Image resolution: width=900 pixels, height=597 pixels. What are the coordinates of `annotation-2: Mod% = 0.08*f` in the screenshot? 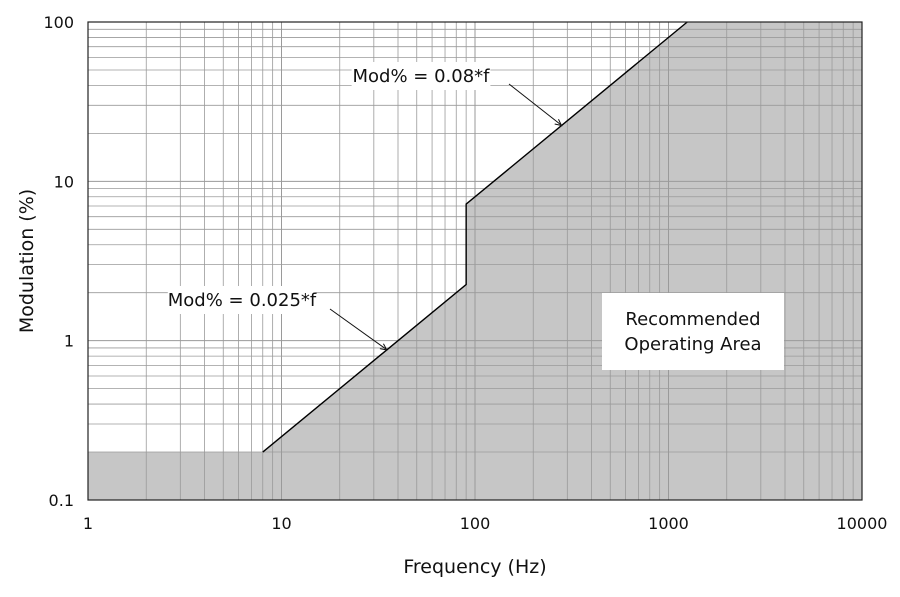 It's located at (457, 94).